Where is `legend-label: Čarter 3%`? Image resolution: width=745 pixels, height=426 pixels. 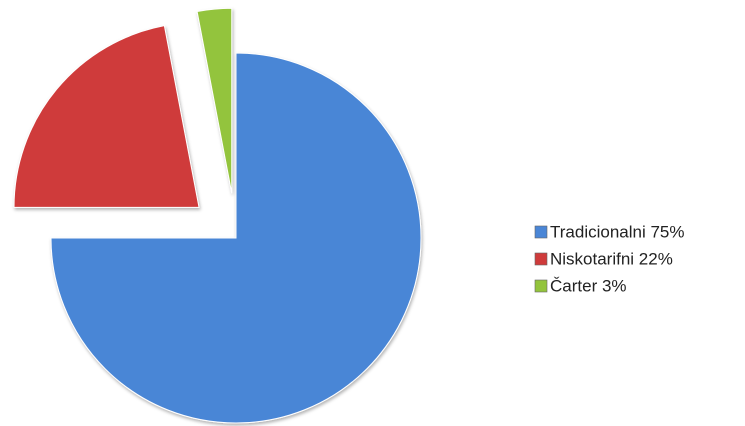 legend-label: Čarter 3% is located at coordinates (588, 285).